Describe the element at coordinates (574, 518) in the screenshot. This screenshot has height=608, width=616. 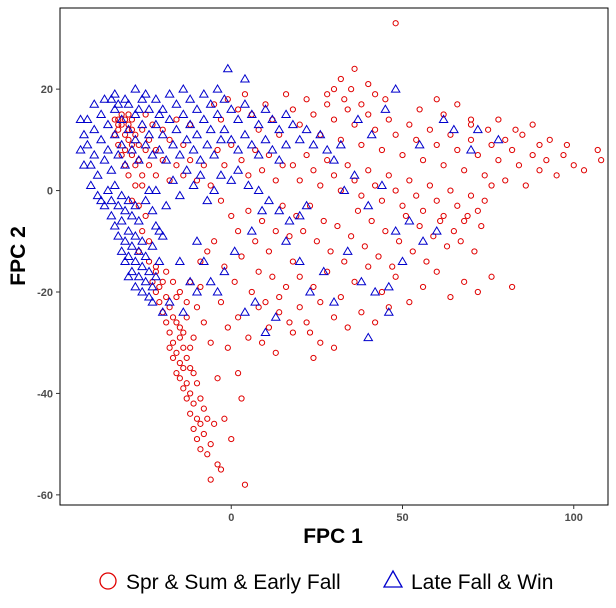
I see `x-tick-label: 100` at that location.